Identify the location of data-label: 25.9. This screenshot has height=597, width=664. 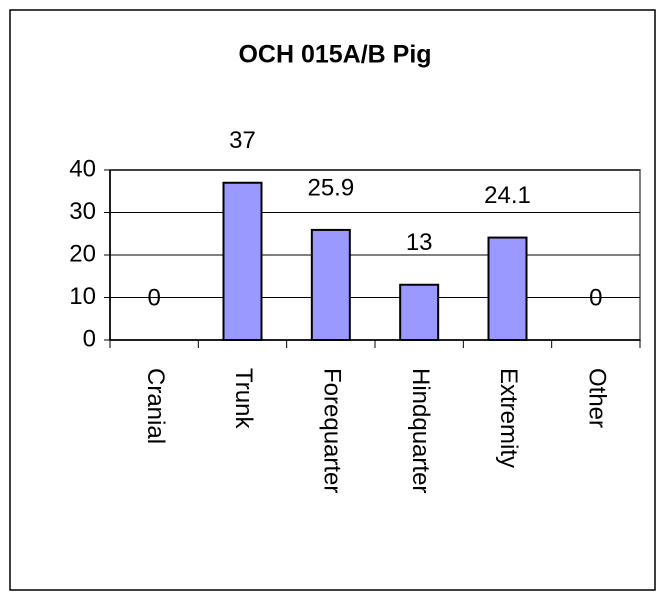
(330, 187).